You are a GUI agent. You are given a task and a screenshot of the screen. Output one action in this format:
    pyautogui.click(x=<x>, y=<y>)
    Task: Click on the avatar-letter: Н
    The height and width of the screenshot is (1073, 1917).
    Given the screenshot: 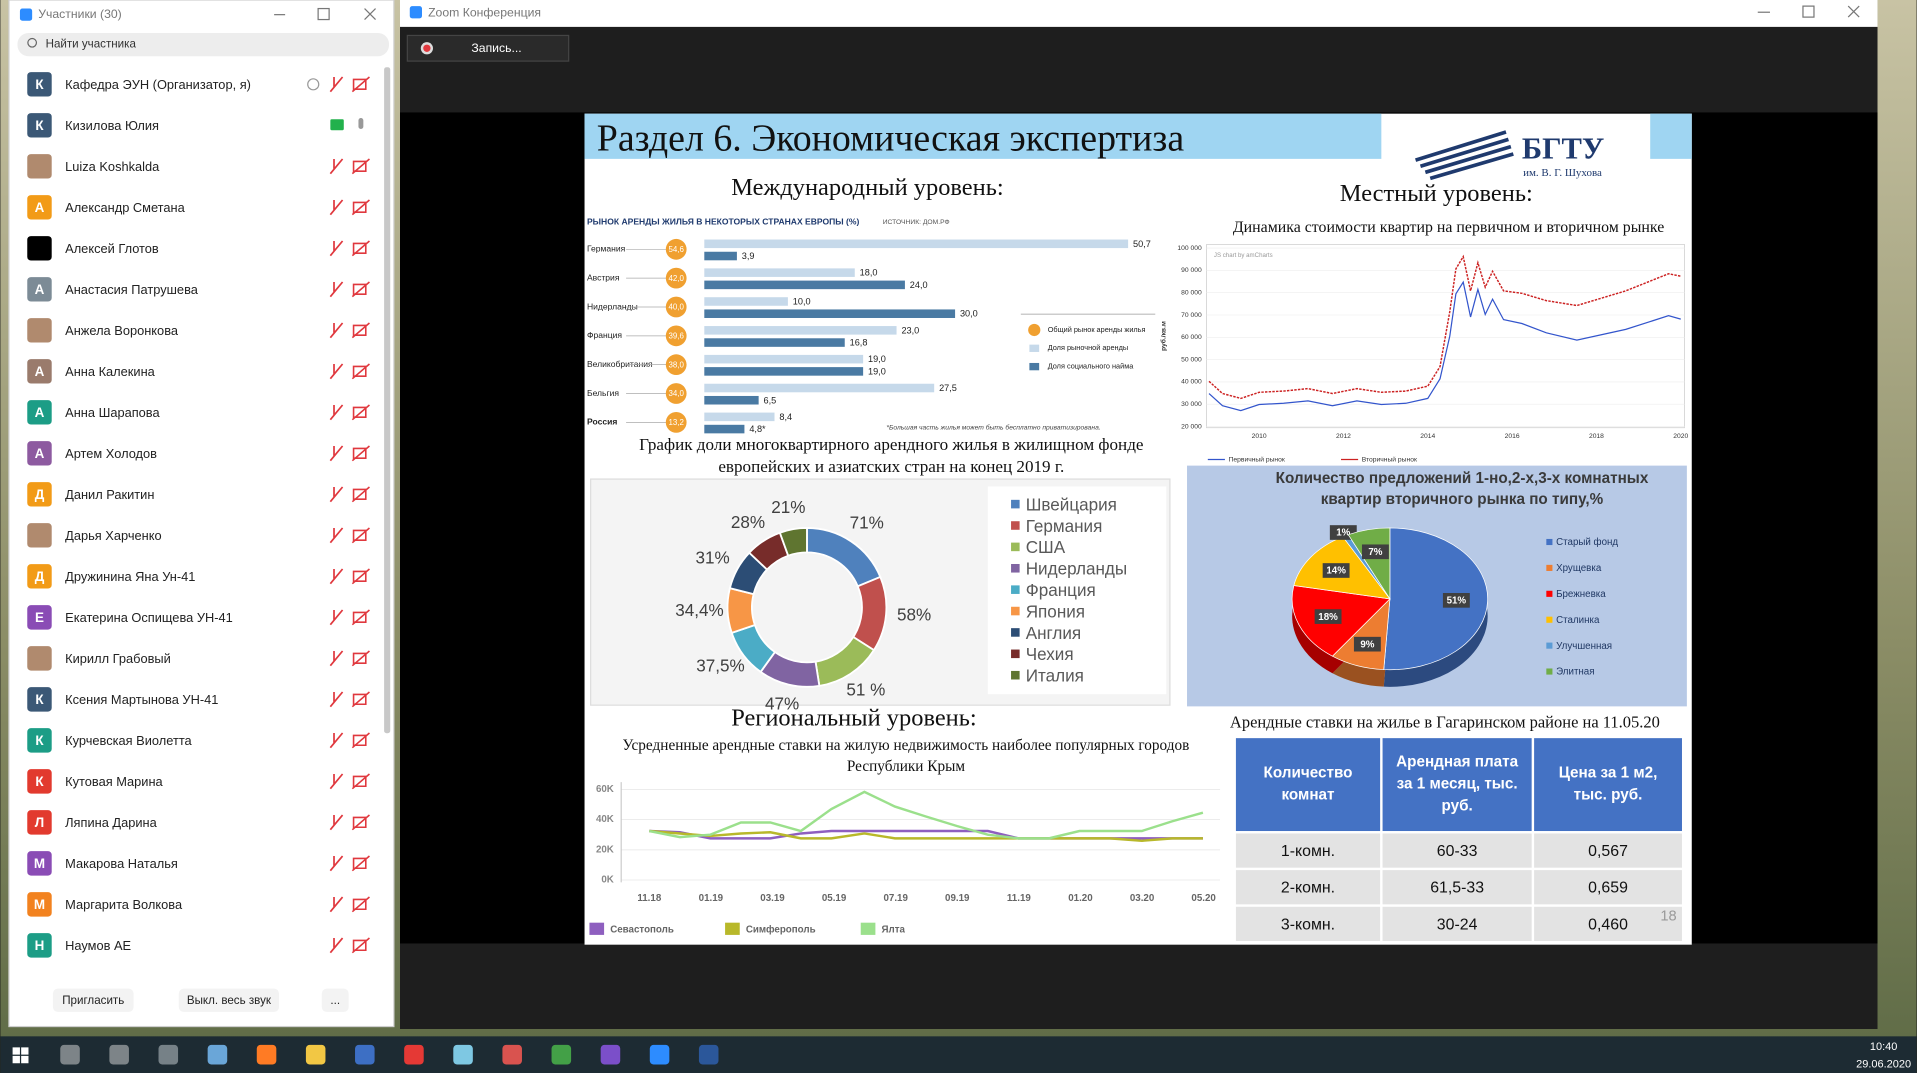 What is the action you would take?
    pyautogui.click(x=40, y=945)
    